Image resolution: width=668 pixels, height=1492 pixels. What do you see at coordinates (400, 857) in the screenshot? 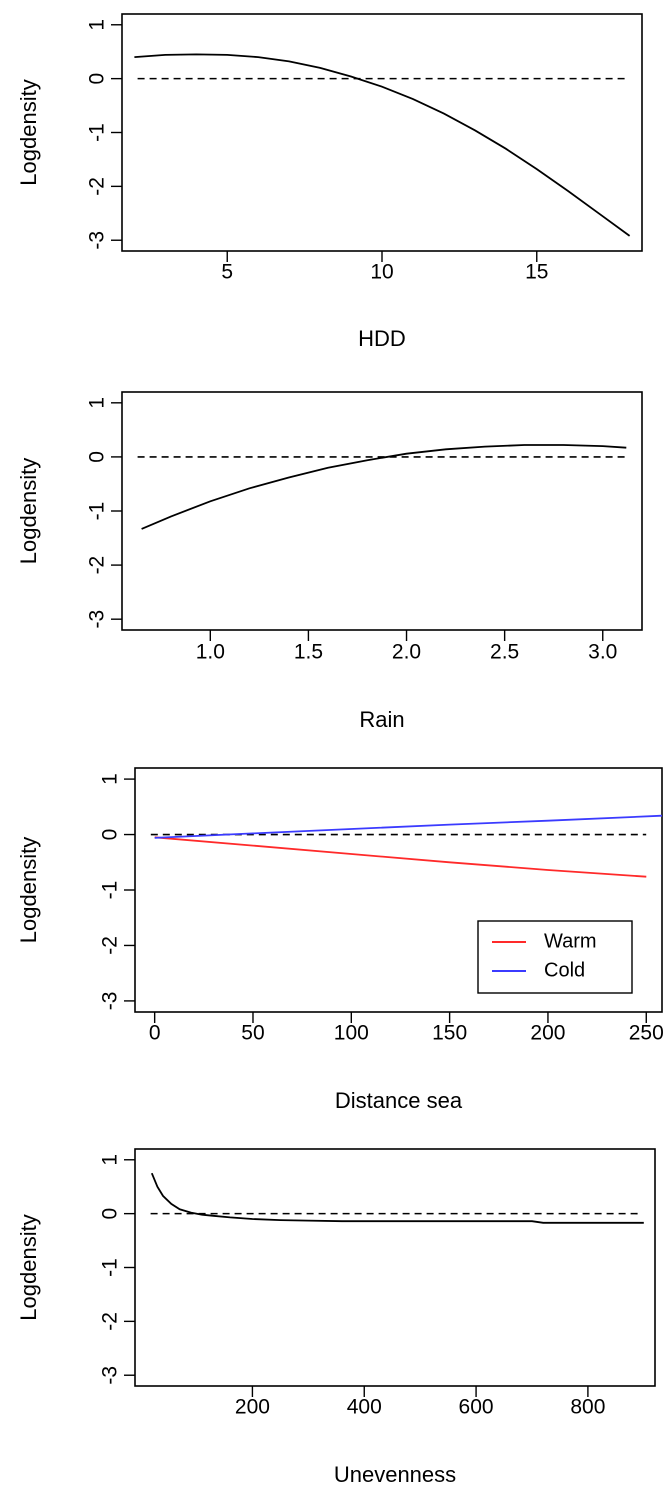
I see `series-line-warm` at bounding box center [400, 857].